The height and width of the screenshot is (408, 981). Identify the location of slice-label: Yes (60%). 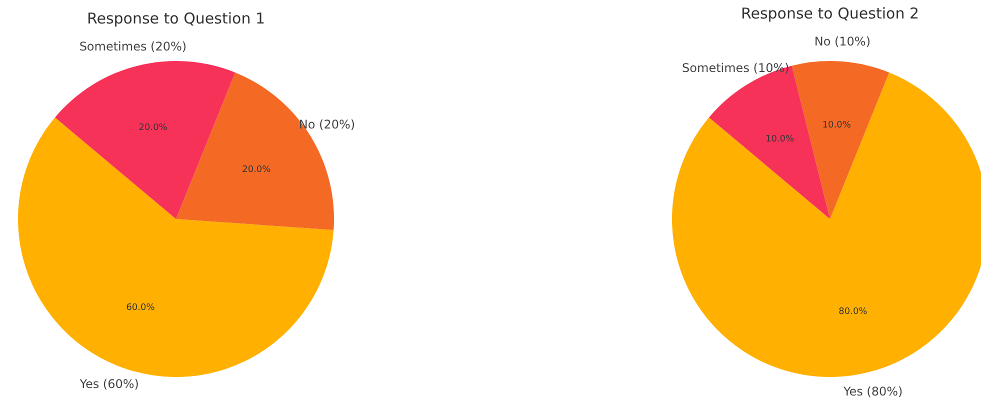
(108, 384).